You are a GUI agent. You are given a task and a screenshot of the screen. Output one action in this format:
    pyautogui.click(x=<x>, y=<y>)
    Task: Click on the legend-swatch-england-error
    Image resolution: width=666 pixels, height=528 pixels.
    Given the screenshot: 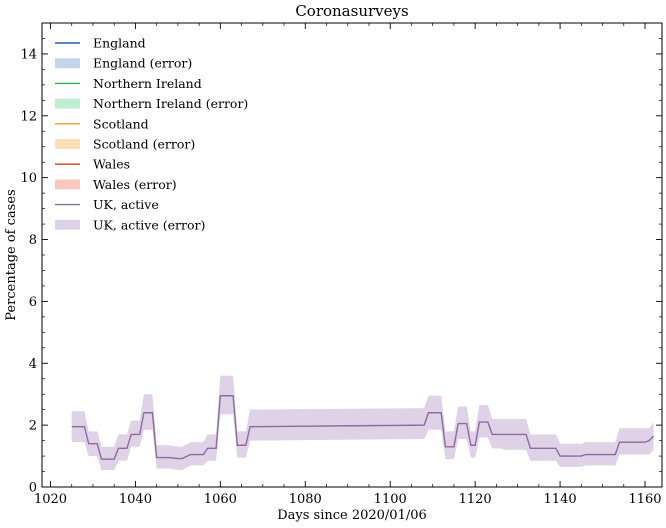 What is the action you would take?
    pyautogui.click(x=67, y=63)
    